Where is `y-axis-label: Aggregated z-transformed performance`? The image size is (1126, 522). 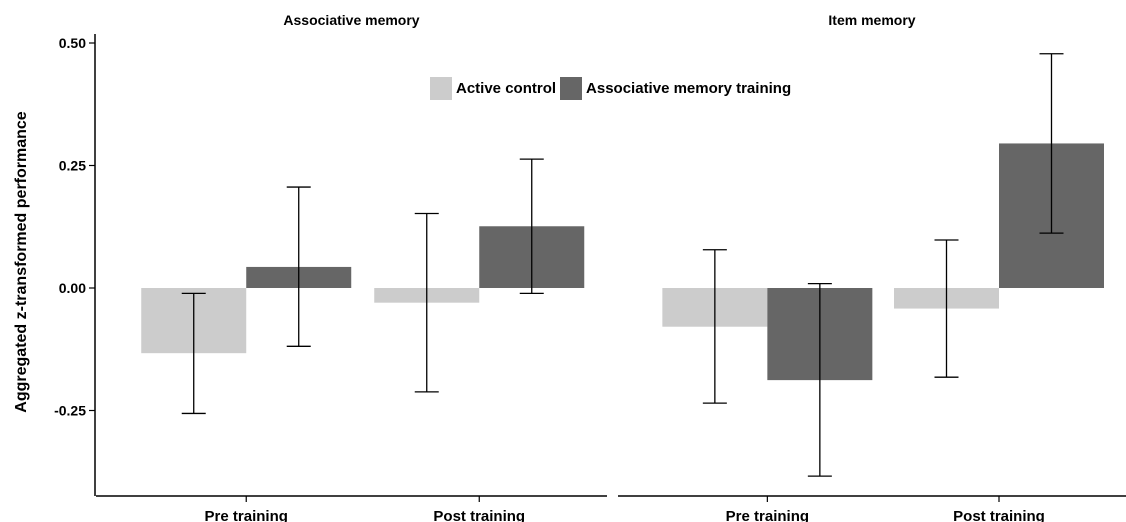
y-axis-label: Aggregated z-transformed performance is located at coordinates (21, 262).